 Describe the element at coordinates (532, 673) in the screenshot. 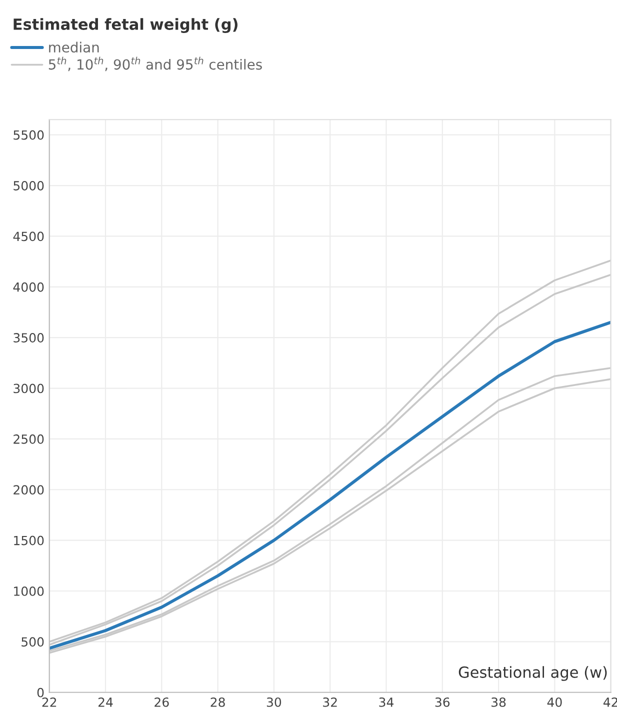

I see `x-axis-title: Gestational age (w)` at that location.